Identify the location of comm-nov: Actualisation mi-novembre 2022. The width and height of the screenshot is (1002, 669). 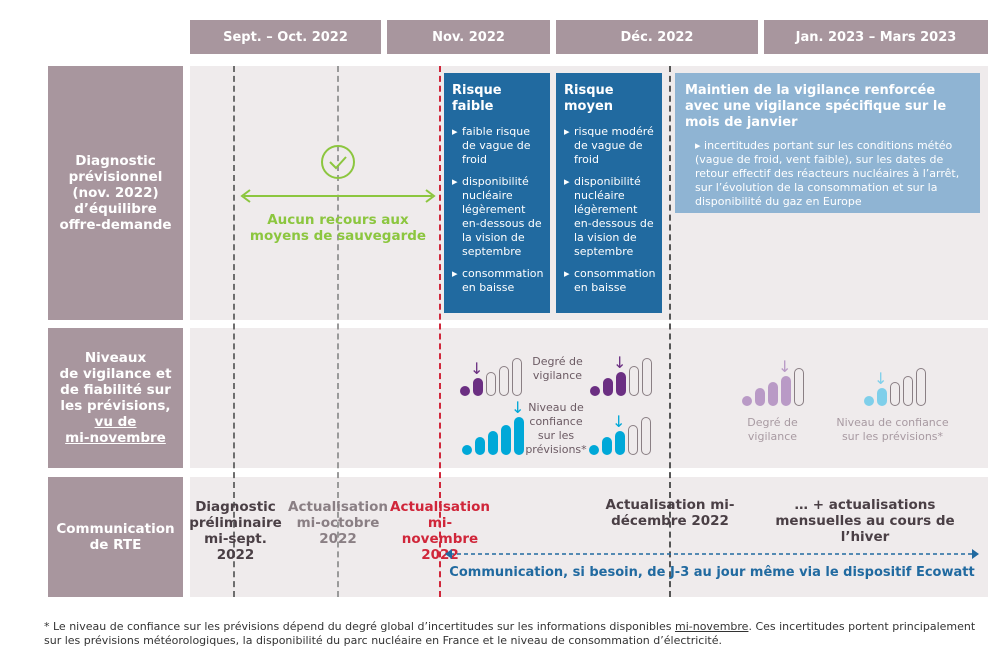
(440, 531).